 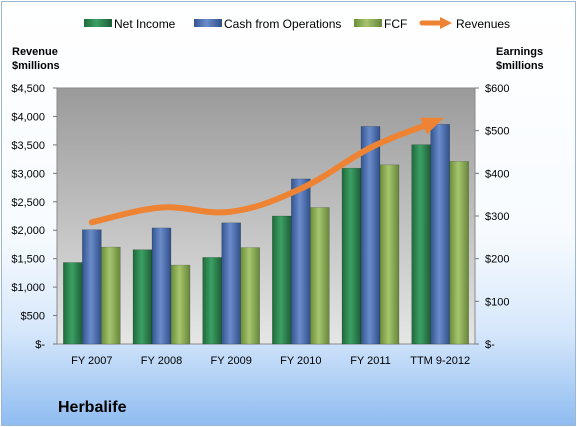 I want to click on bar-cash-from-operations-fy-2007, so click(x=92, y=287).